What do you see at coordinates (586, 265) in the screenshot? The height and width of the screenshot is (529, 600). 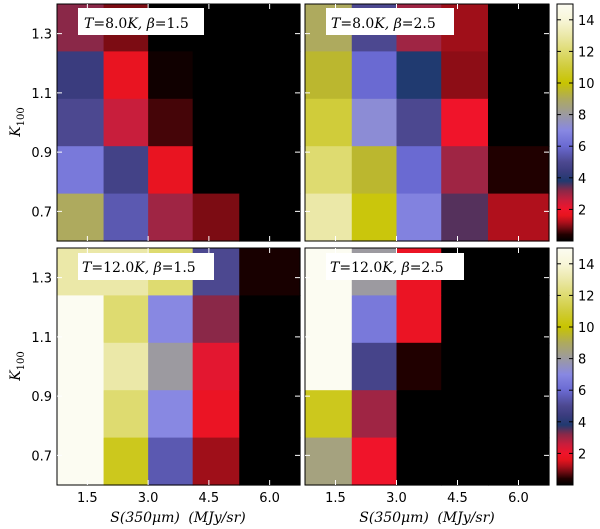 I see `colorbar-tick-label: 14` at bounding box center [586, 265].